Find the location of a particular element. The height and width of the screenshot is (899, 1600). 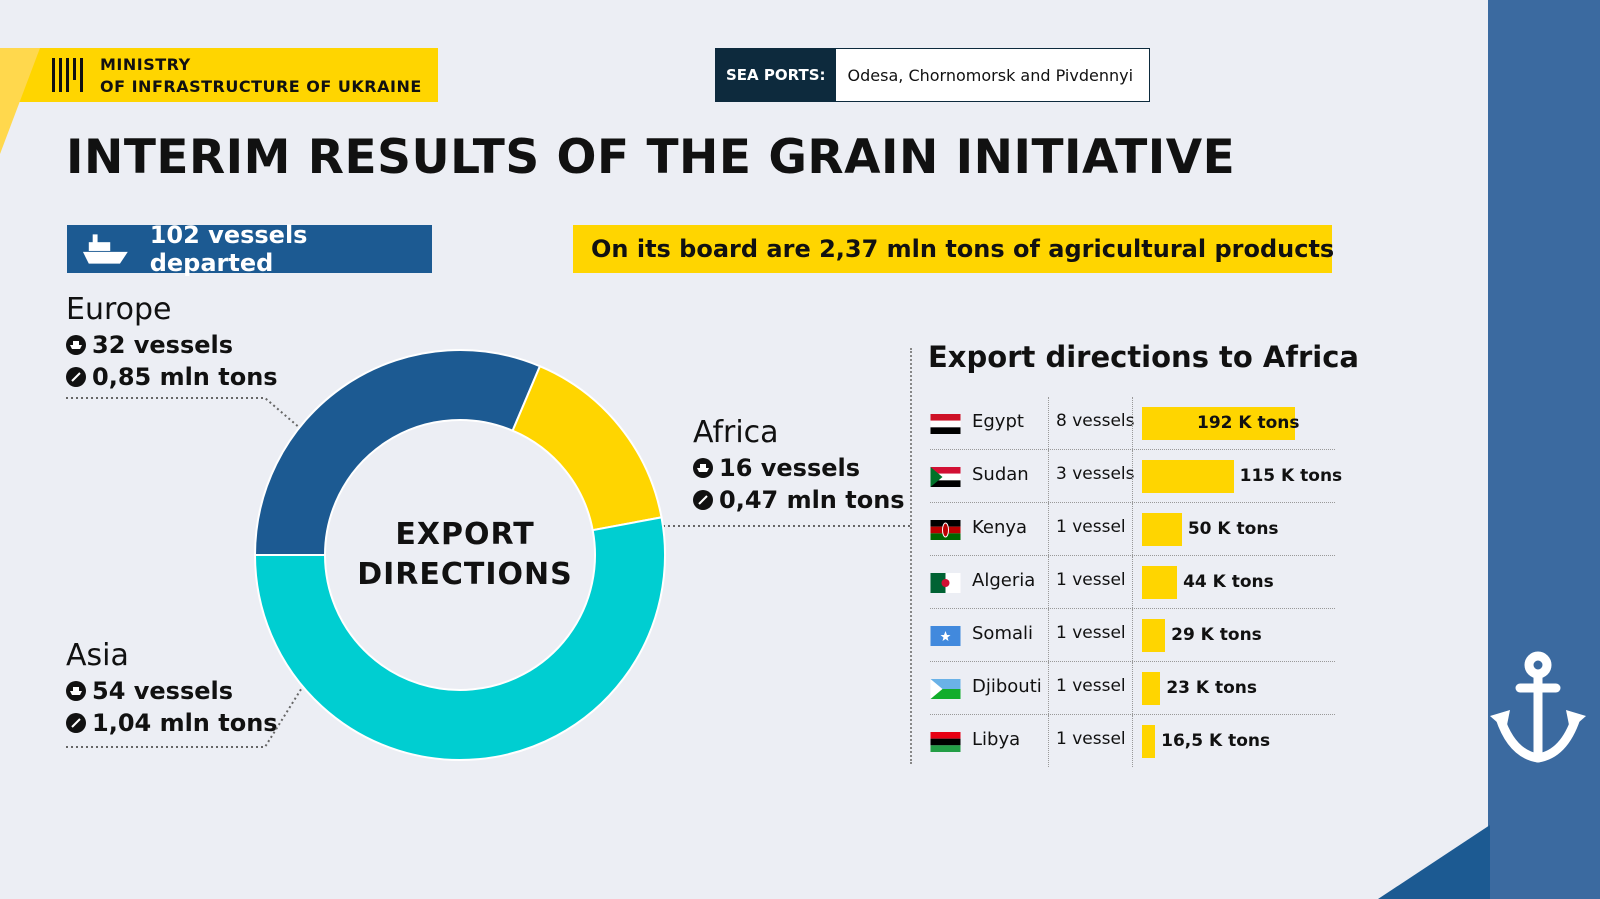

country-name: Somali is located at coordinates (1003, 633).